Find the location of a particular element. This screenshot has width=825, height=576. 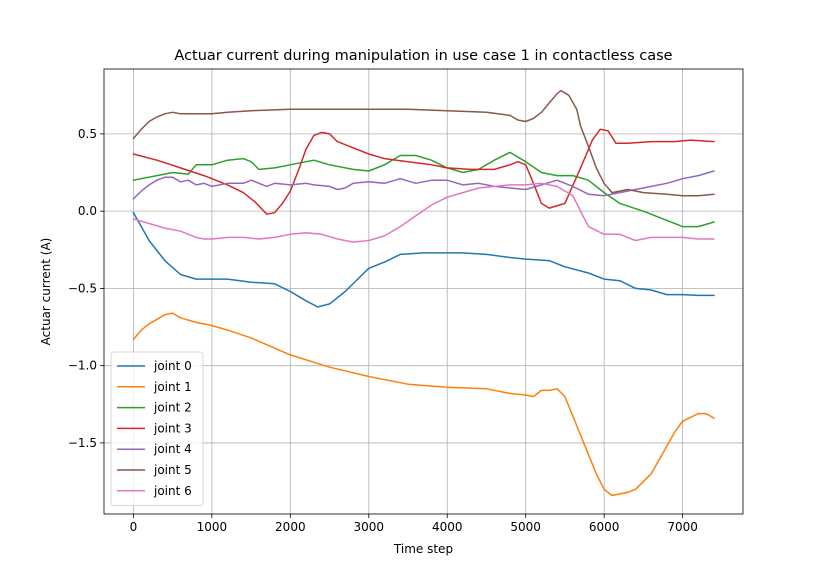

x-tick-label: 0 is located at coordinates (134, 527).